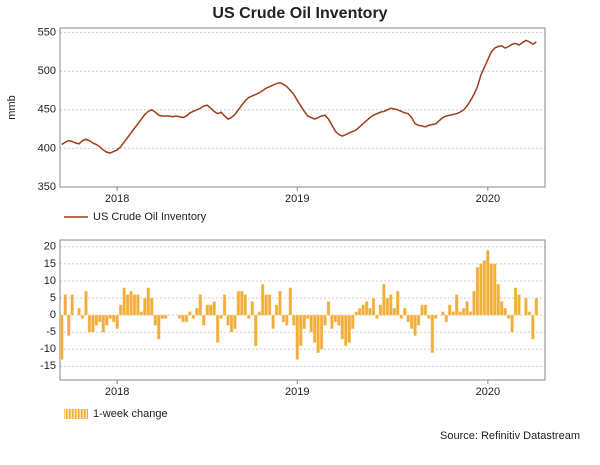  Describe the element at coordinates (150, 217) in the screenshot. I see `legend-label: US Crude Oil Inventory` at that location.